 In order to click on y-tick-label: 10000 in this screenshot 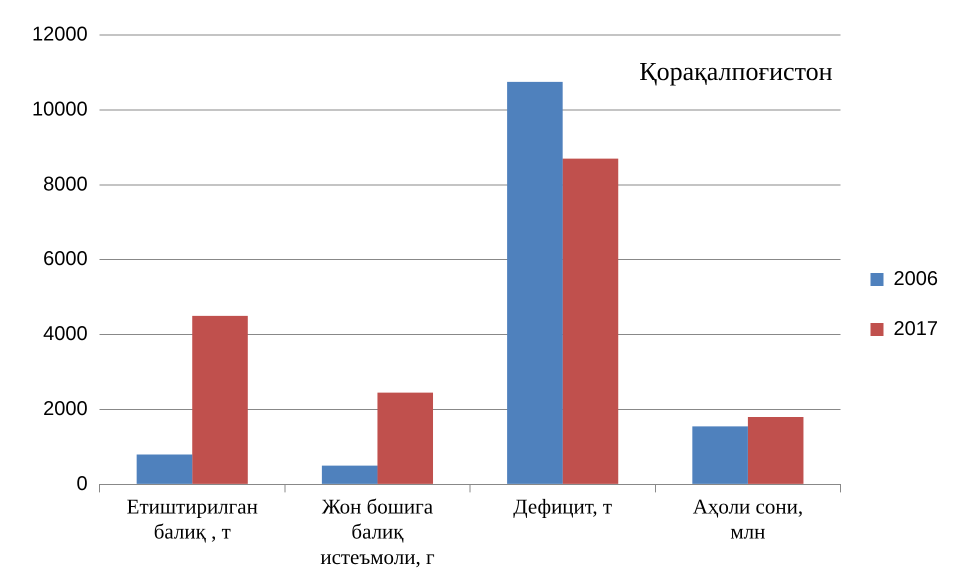, I will do `click(60, 109)`.